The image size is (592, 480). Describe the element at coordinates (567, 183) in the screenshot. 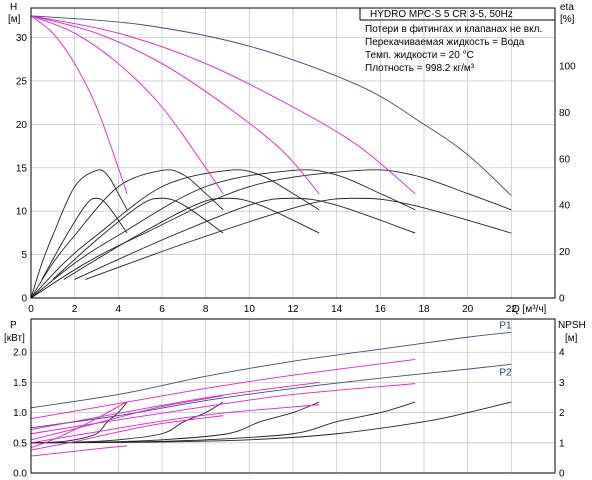

I see `head-y2-ticks: 0 20 40 60 80 100` at that location.